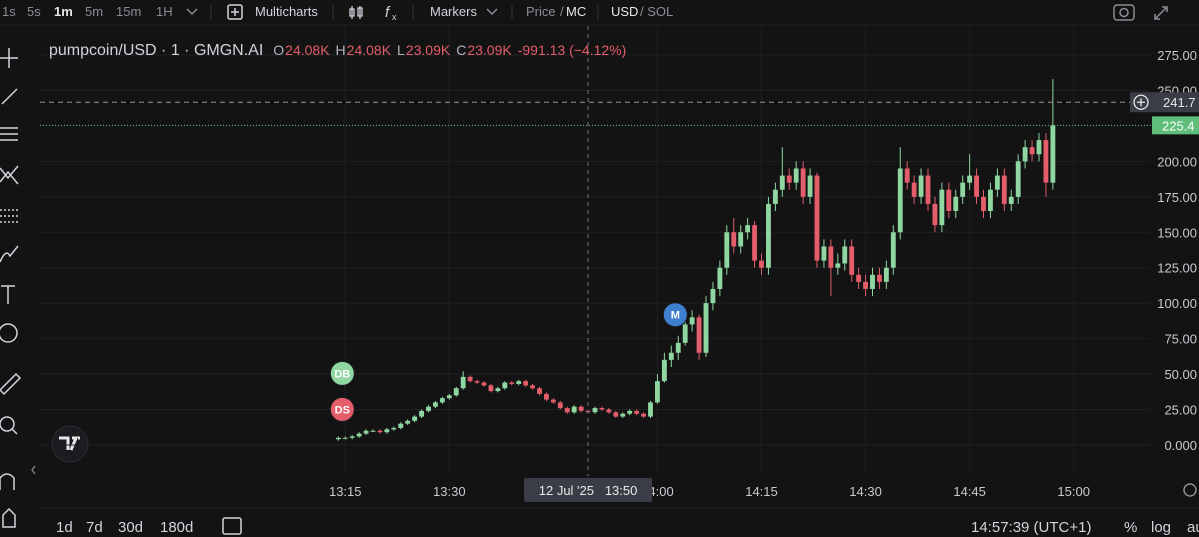 The width and height of the screenshot is (1199, 537). I want to click on y-tick-label: 75.00, so click(1180, 339).